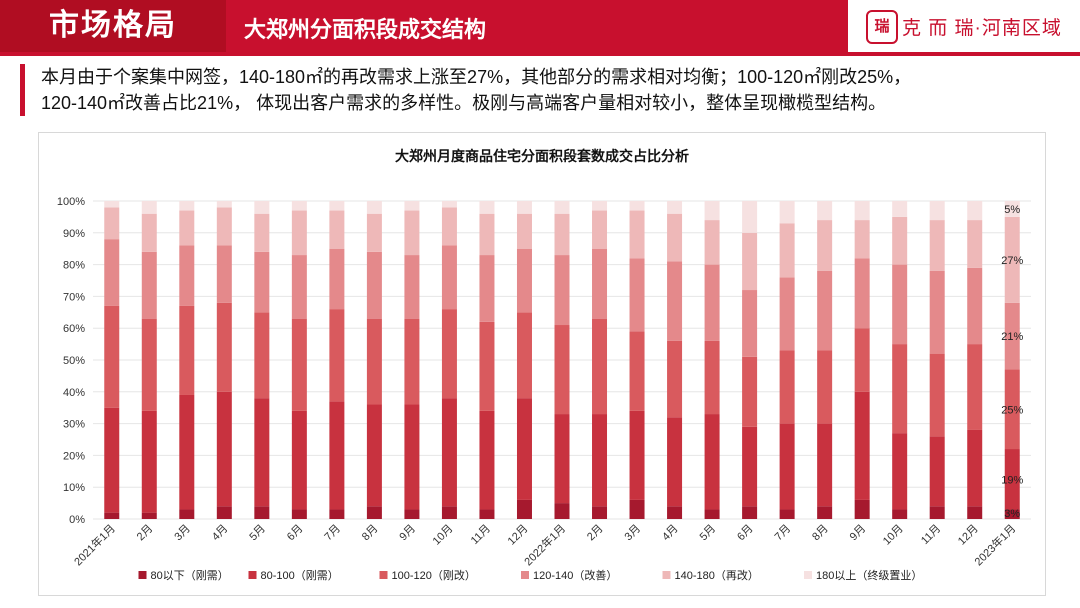 Image resolution: width=1080 pixels, height=608 pixels. I want to click on legend-label: 100-120（刚改）, so click(434, 575).